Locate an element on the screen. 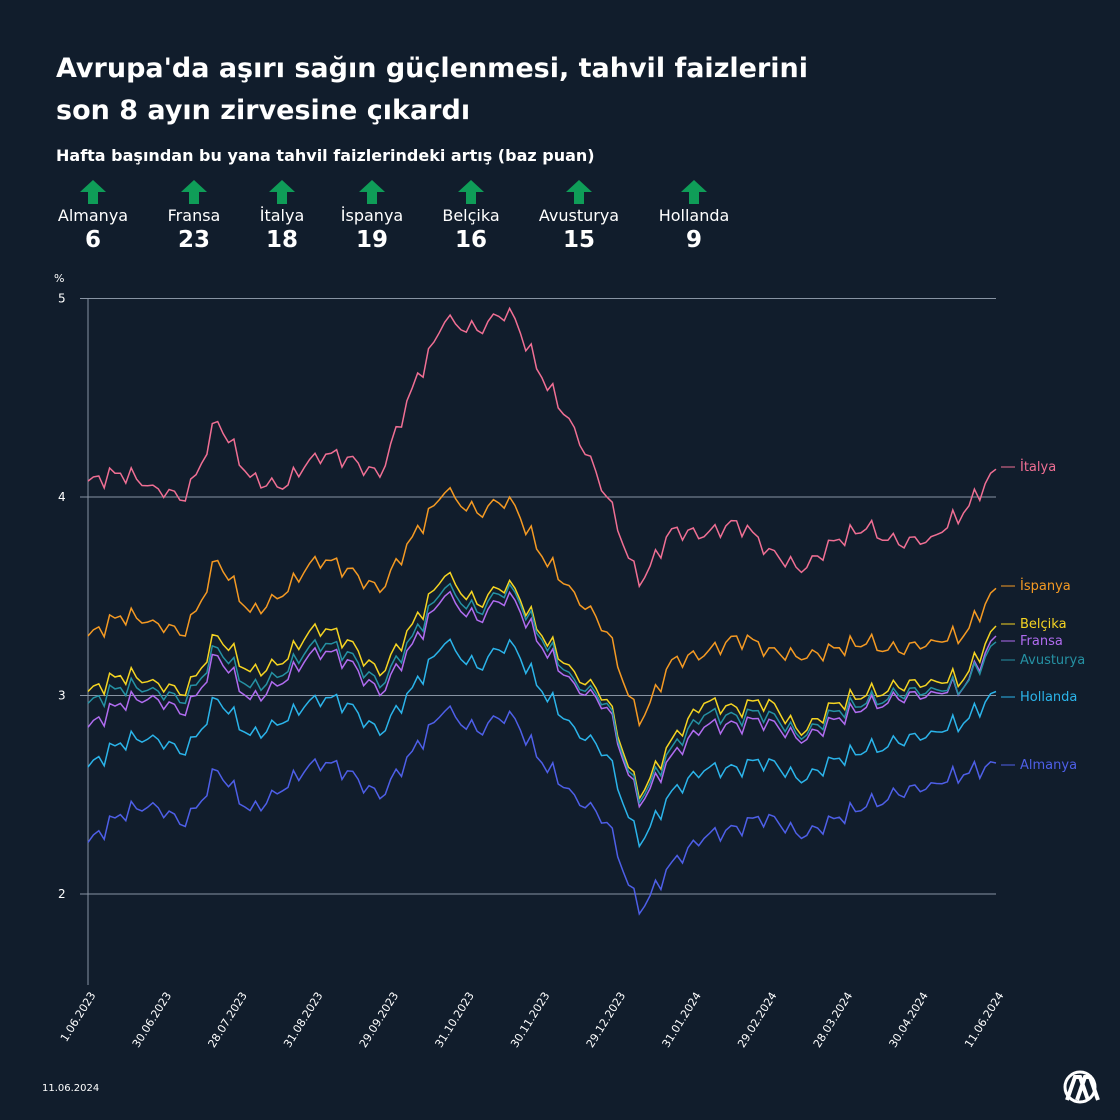 Image resolution: width=1120 pixels, height=1120 pixels. series-label-7: Almanya is located at coordinates (1048, 765).